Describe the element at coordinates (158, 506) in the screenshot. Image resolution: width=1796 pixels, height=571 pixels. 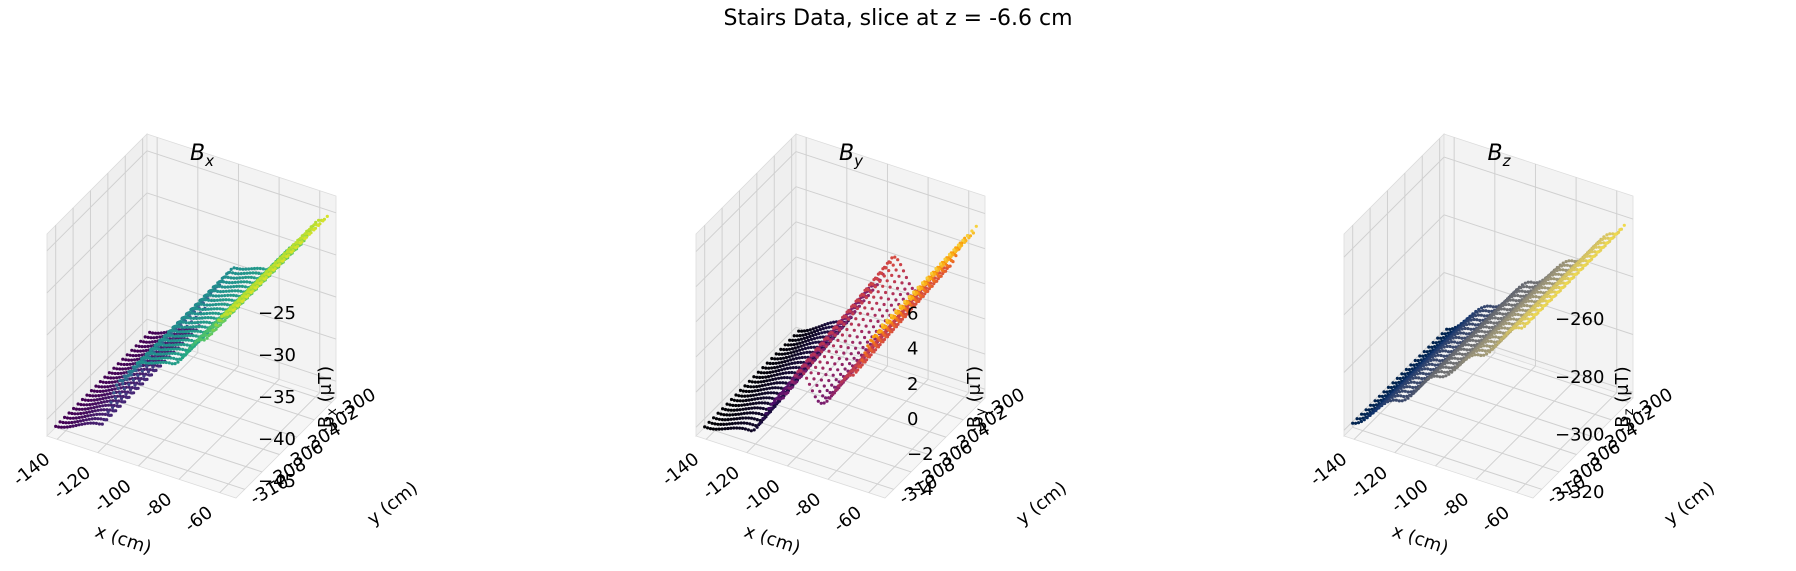
I see `x-tick-label: -80` at that location.